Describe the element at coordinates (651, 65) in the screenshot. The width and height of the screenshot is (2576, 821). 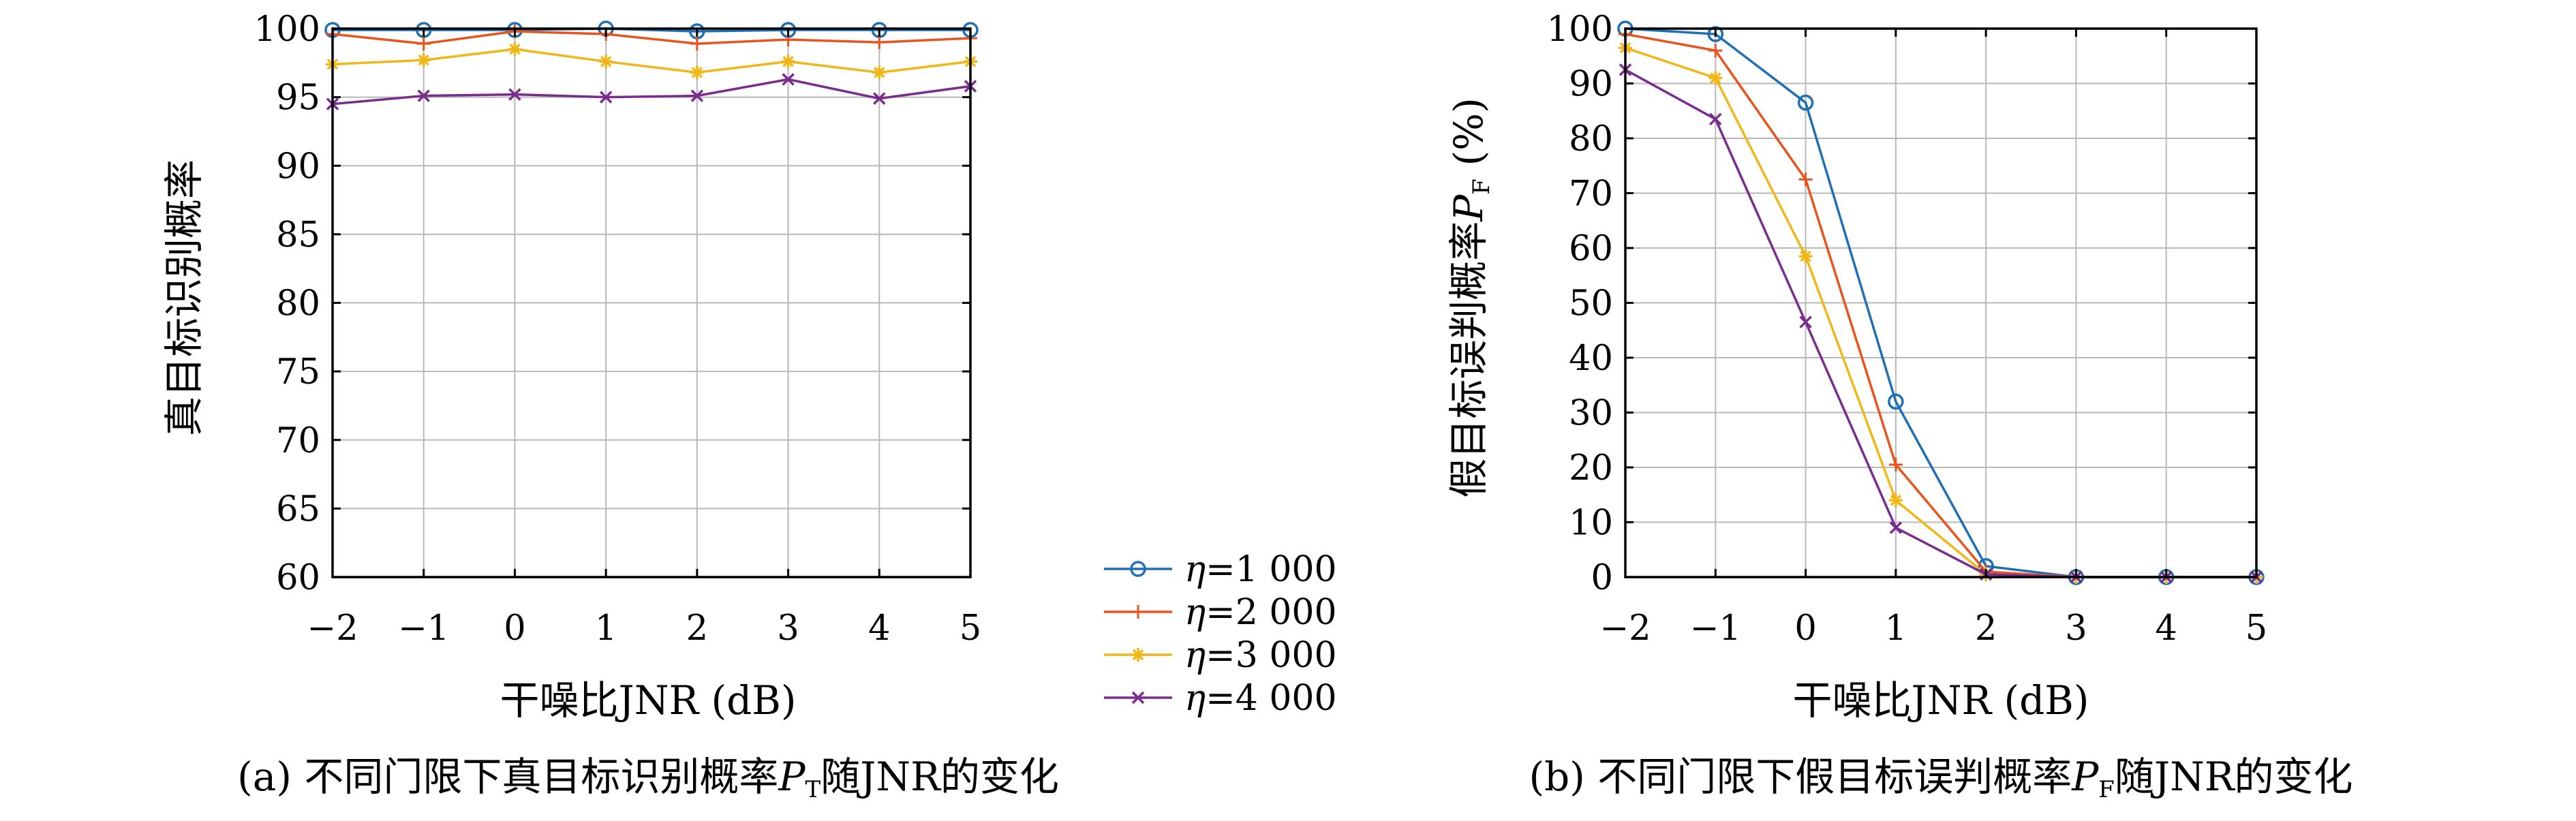
I see `chart-a-series` at that location.